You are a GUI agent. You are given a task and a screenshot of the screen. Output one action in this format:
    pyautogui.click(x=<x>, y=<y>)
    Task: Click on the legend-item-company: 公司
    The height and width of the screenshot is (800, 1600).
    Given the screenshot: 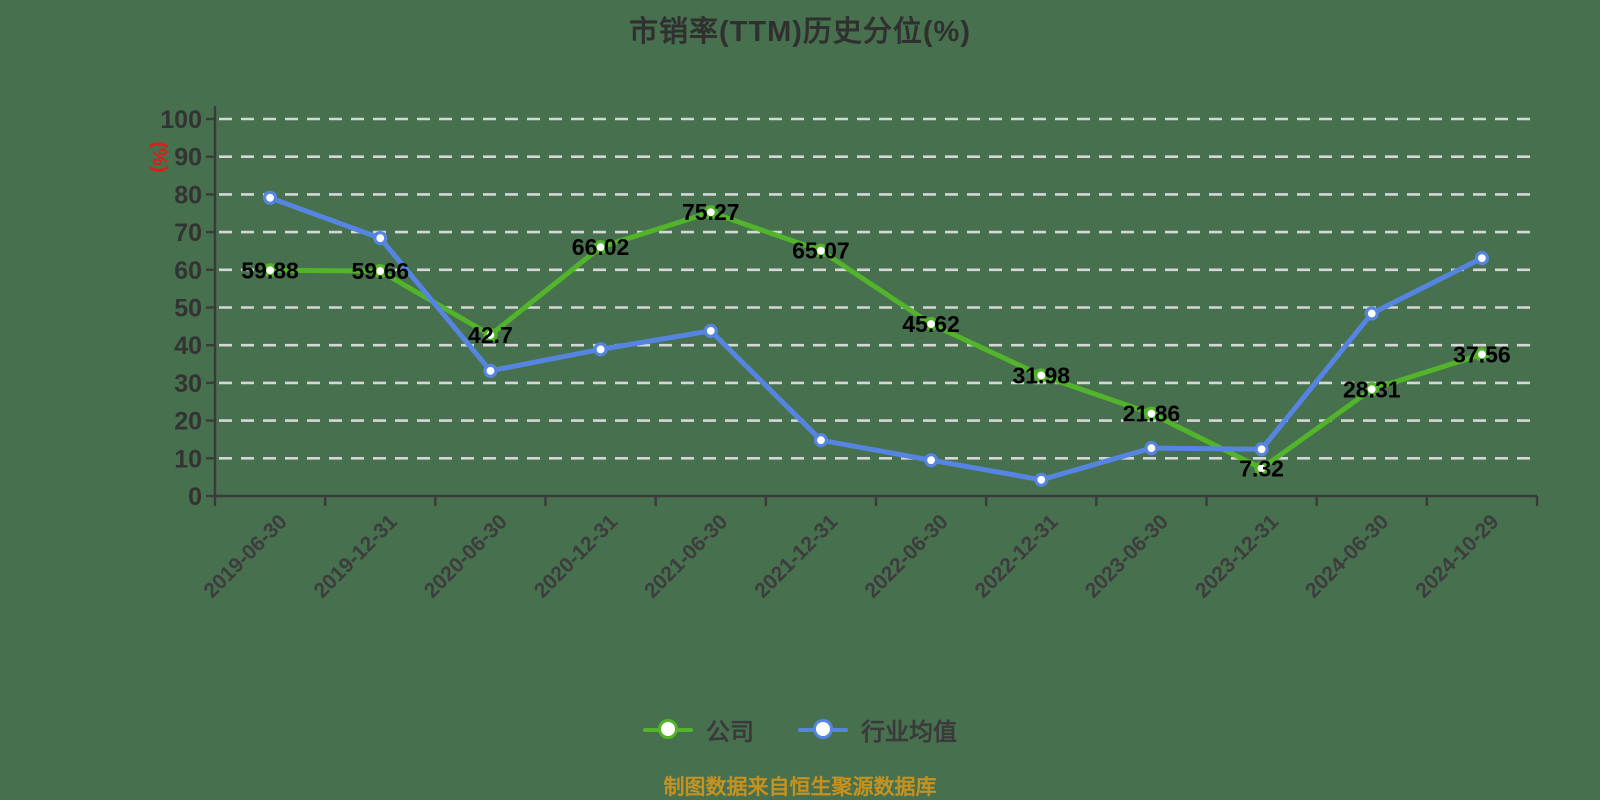 What is the action you would take?
    pyautogui.click(x=698, y=729)
    